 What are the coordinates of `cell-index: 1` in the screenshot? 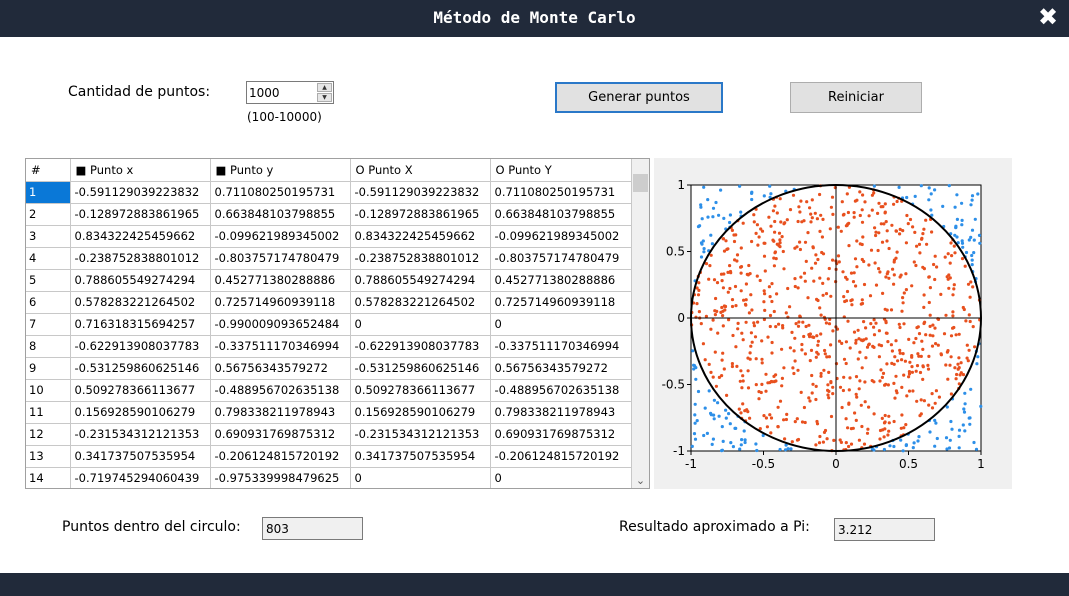 It's located at (48, 192).